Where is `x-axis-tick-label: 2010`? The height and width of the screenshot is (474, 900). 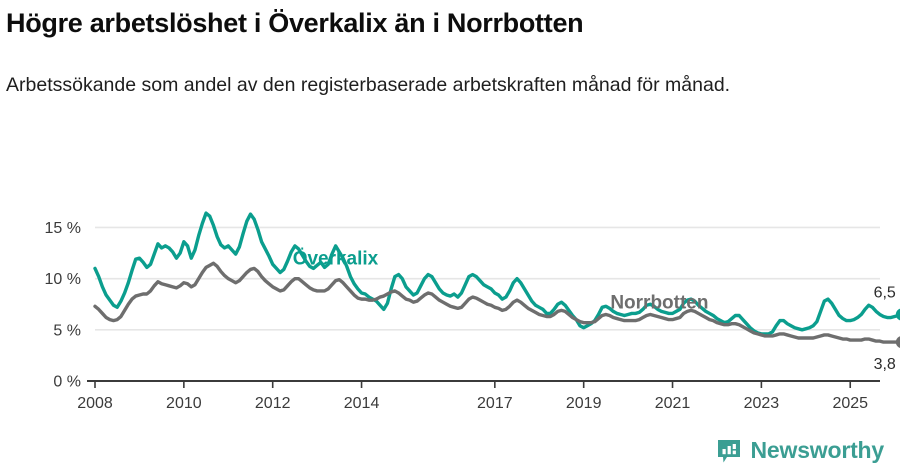
x-axis-tick-label: 2010 is located at coordinates (184, 403).